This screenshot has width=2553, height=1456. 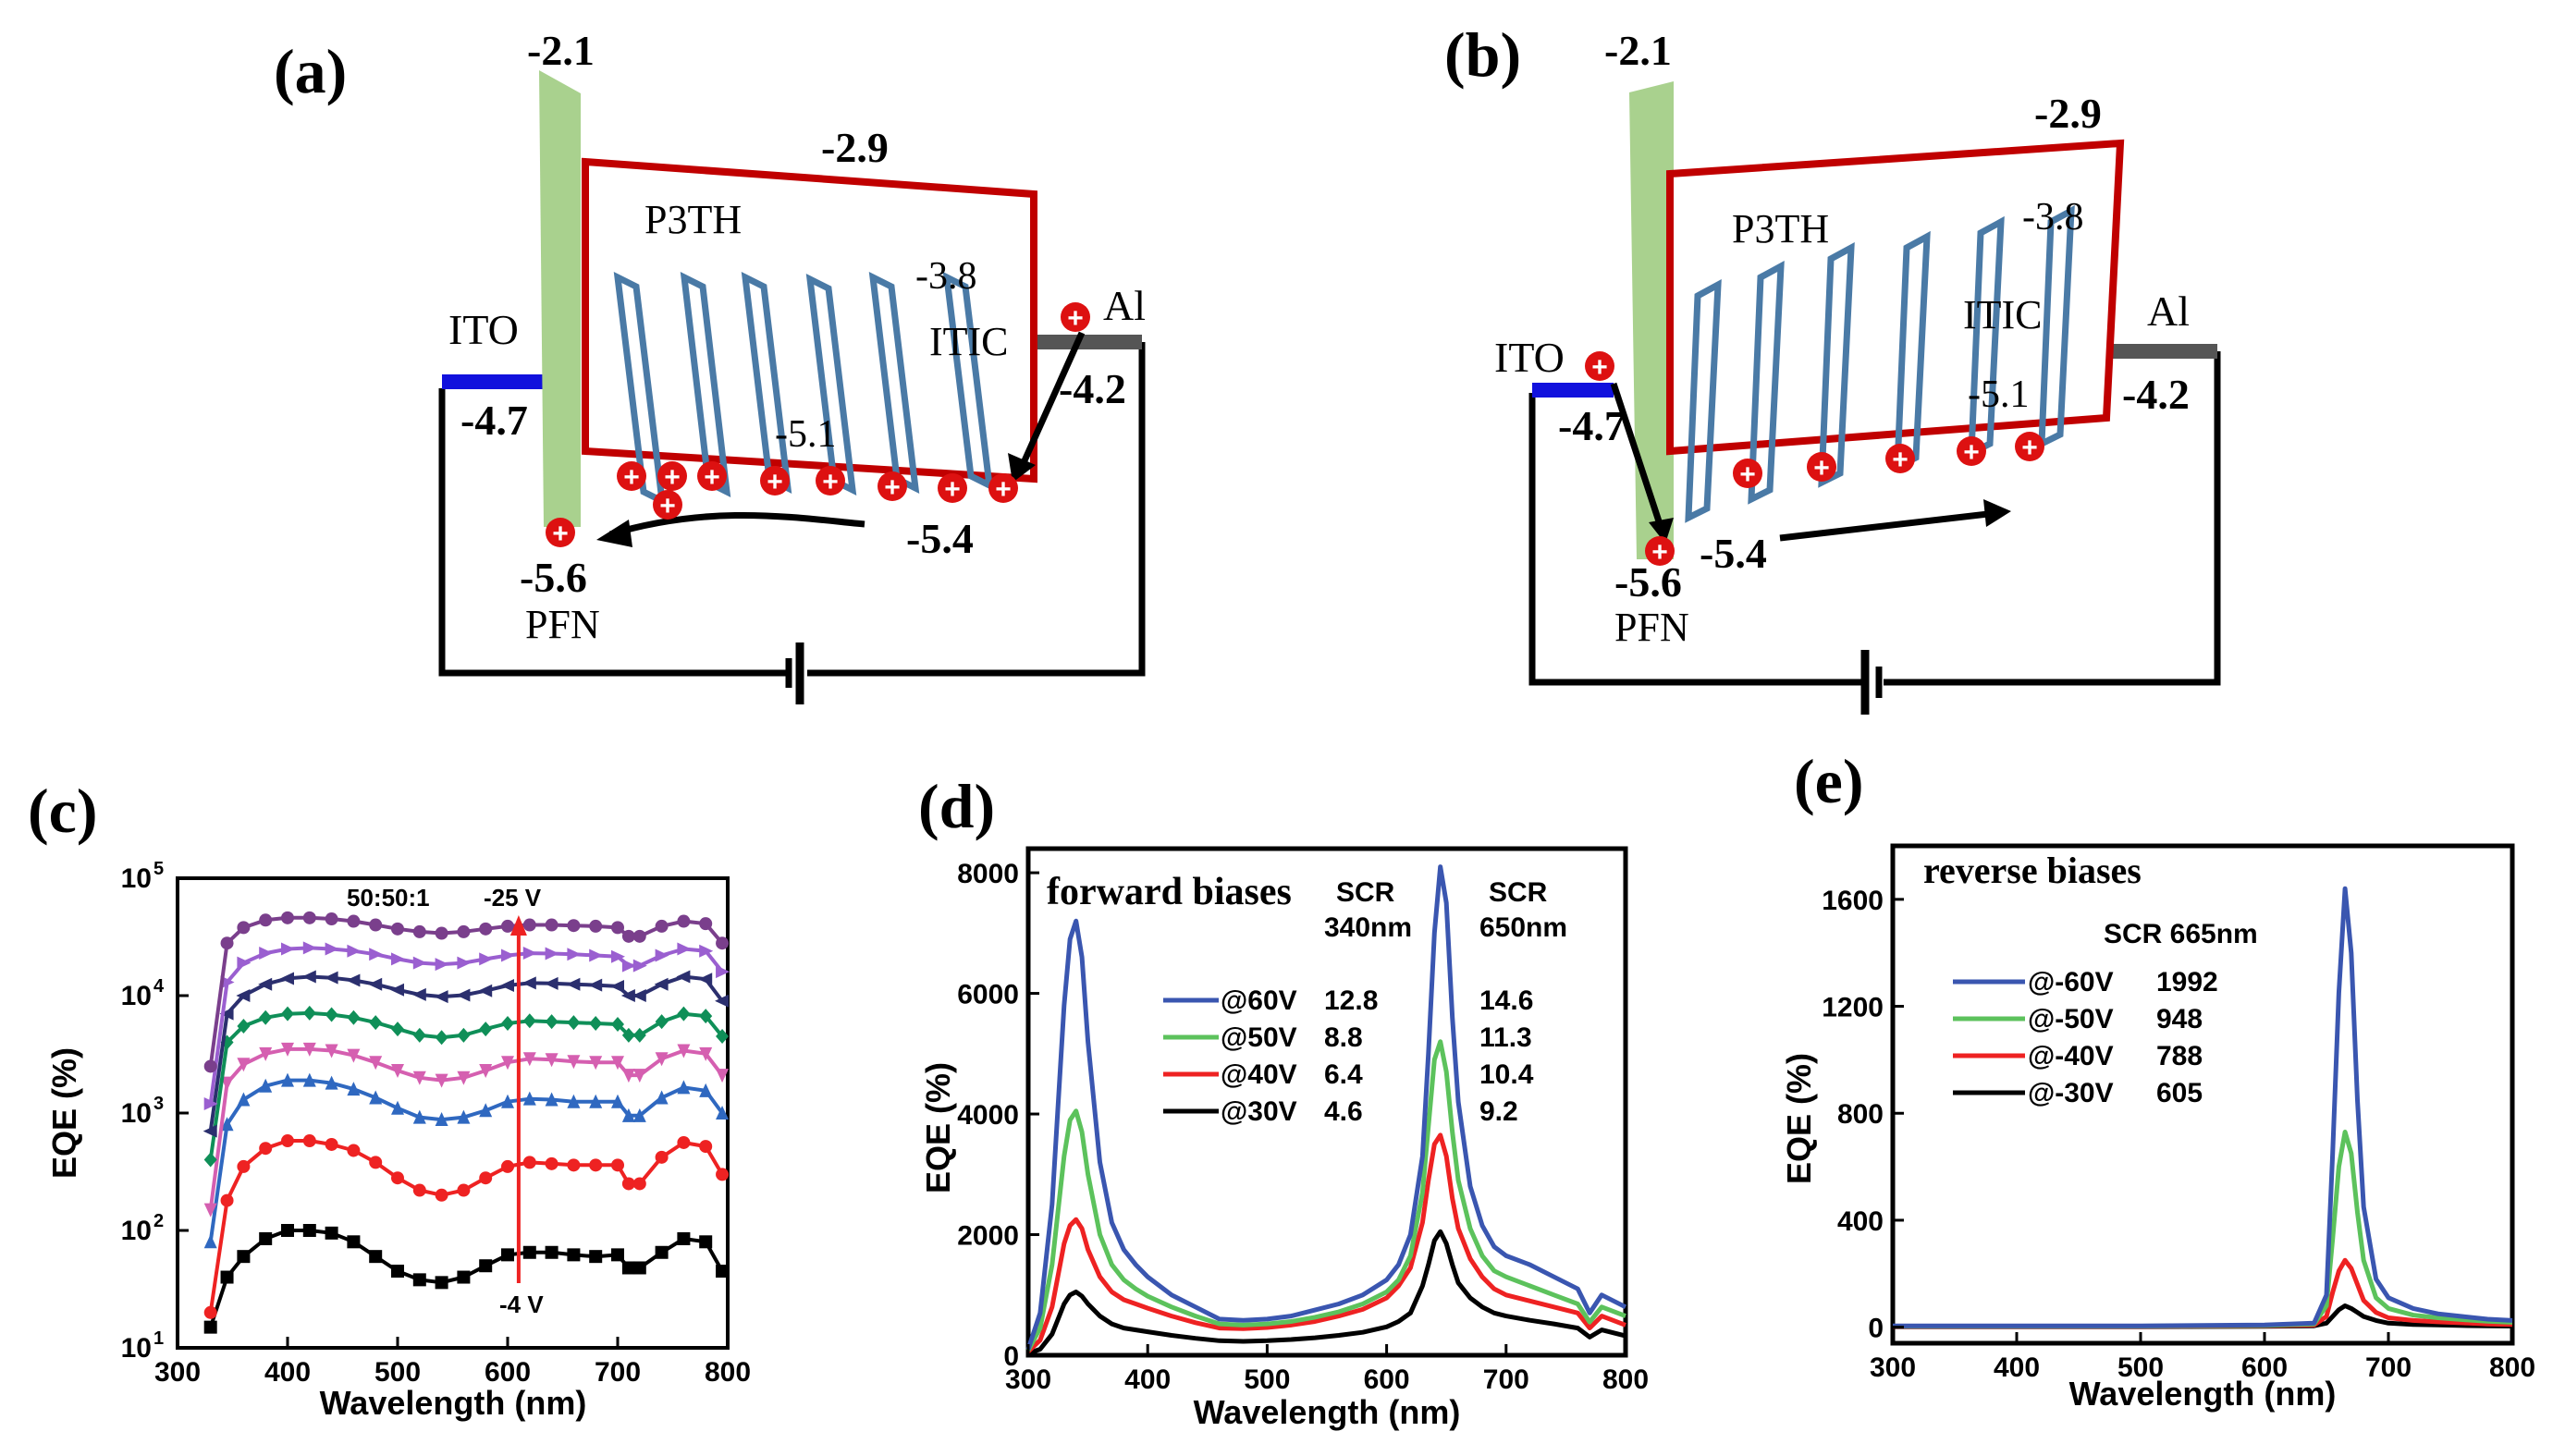 I want to click on circuit-wire-right, so click(x=976, y=509).